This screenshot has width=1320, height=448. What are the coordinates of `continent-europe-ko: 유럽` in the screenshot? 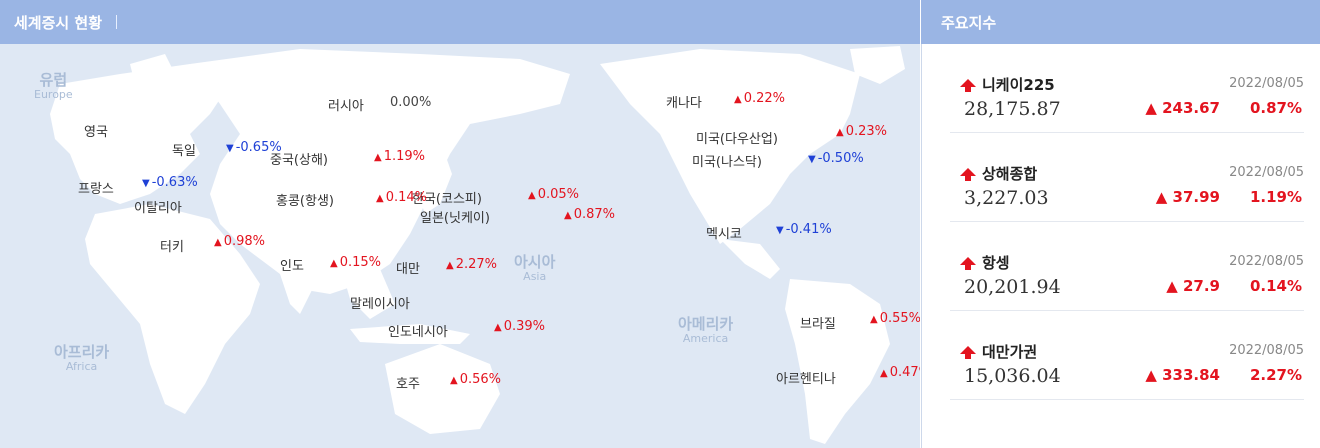 It's located at (53, 80).